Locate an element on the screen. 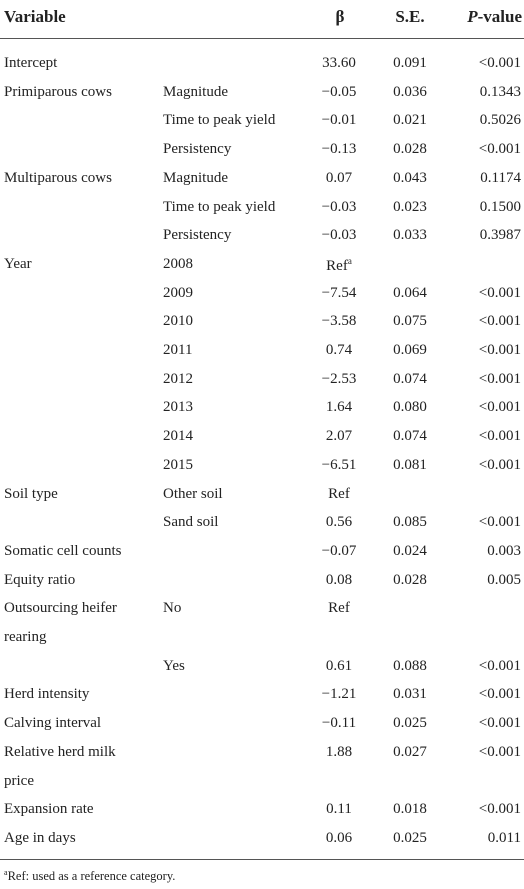 This screenshot has width=524, height=889. table-row: Relative herd milk 1.88 0.027 <0.001 is located at coordinates (262, 752).